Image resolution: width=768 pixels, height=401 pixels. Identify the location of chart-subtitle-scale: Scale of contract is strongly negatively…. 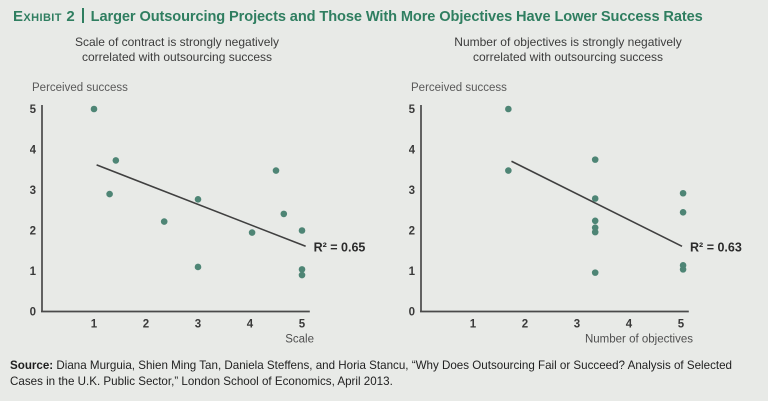
(192, 50).